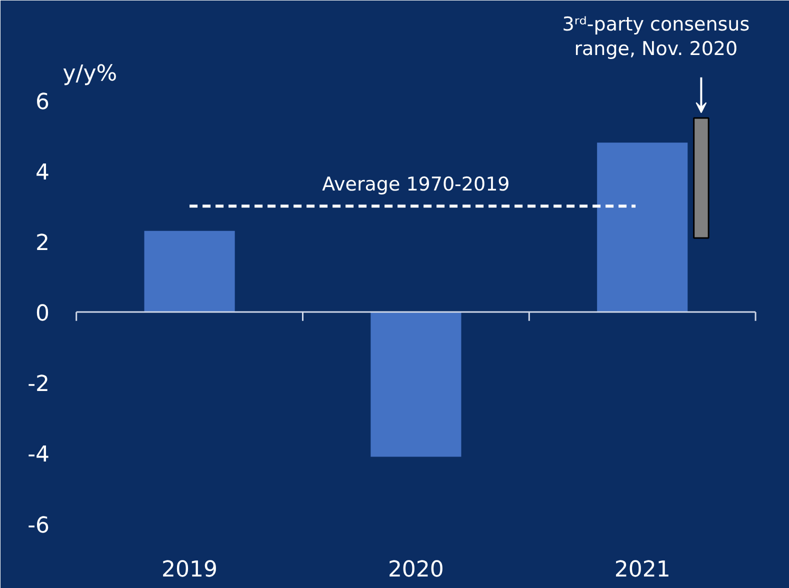  I want to click on y-tick-label: -4, so click(39, 455).